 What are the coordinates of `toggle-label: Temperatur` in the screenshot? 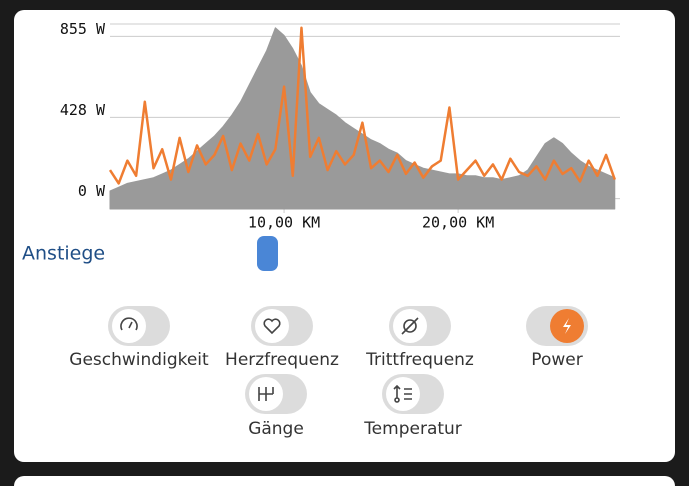 It's located at (412, 429).